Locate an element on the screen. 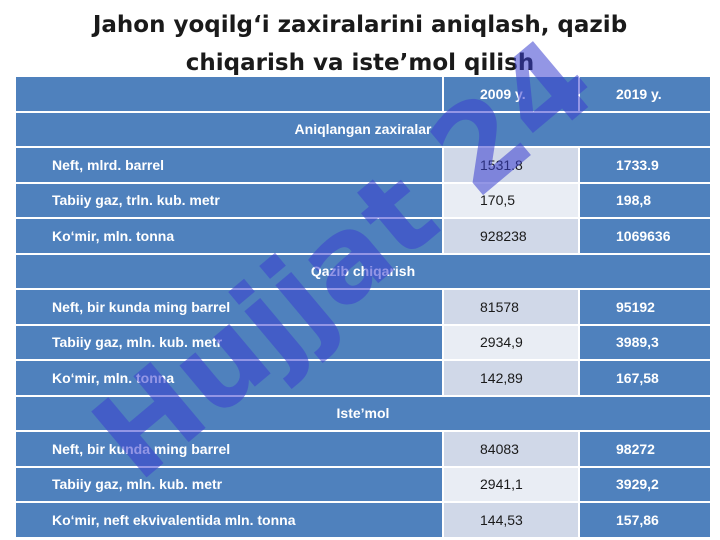 Image resolution: width=720 pixels, height=540 pixels. table-row: Neft, bir kunda ming barrel 81578 95192 is located at coordinates (363, 307).